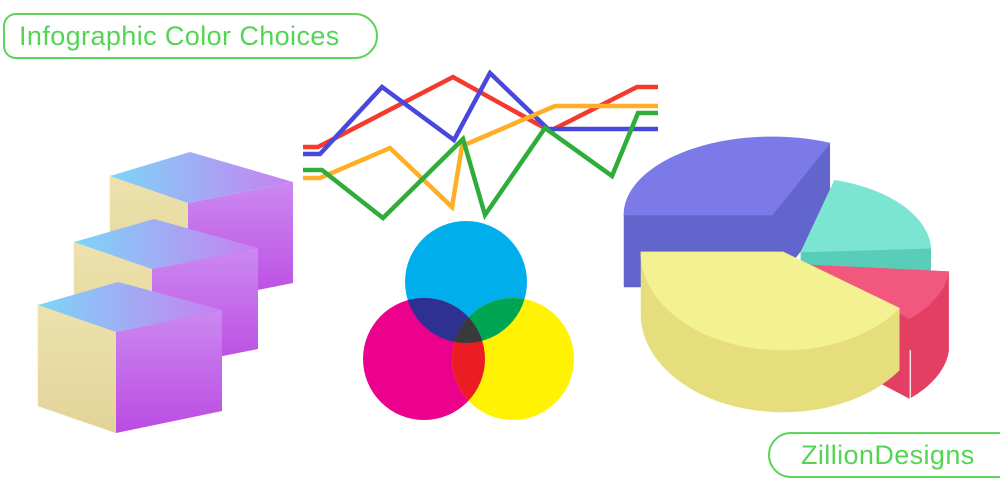  I want to click on steps-3d-chart, so click(165, 293).